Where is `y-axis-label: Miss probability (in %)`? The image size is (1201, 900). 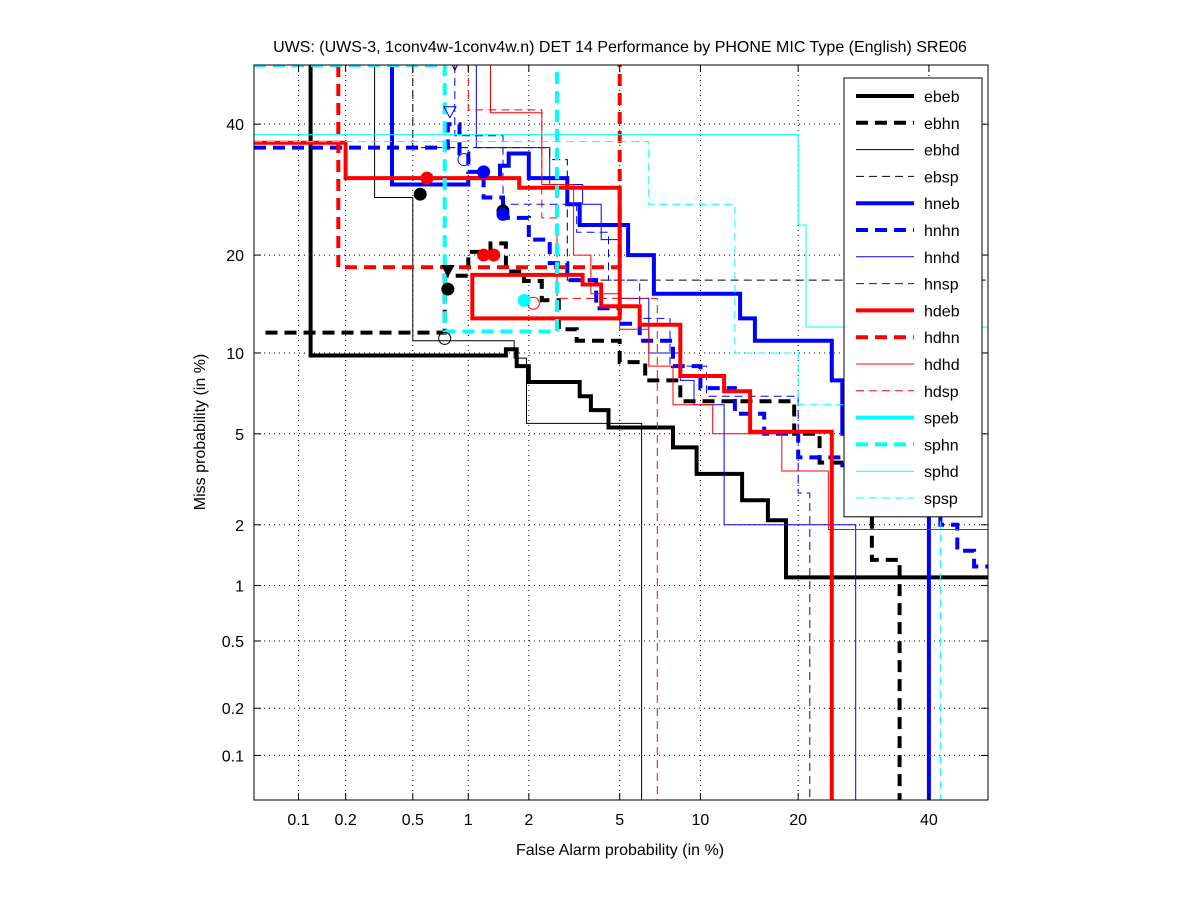
y-axis-label: Miss probability (in %) is located at coordinates (200, 432).